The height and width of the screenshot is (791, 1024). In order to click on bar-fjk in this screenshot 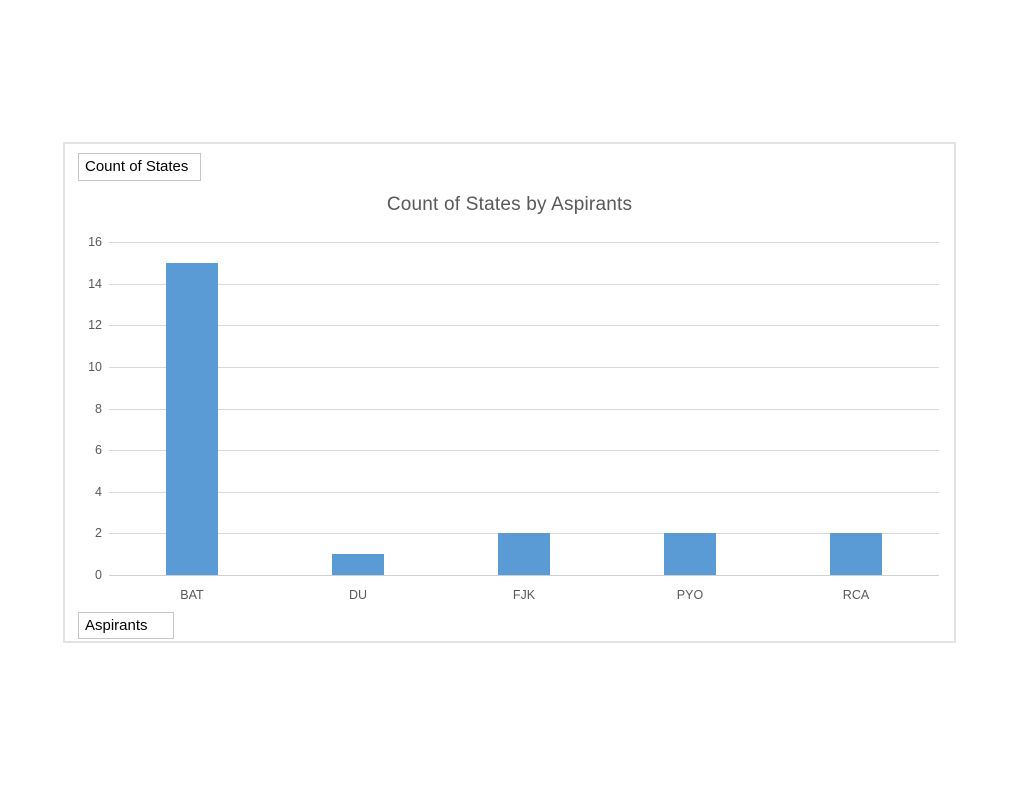, I will do `click(524, 554)`.